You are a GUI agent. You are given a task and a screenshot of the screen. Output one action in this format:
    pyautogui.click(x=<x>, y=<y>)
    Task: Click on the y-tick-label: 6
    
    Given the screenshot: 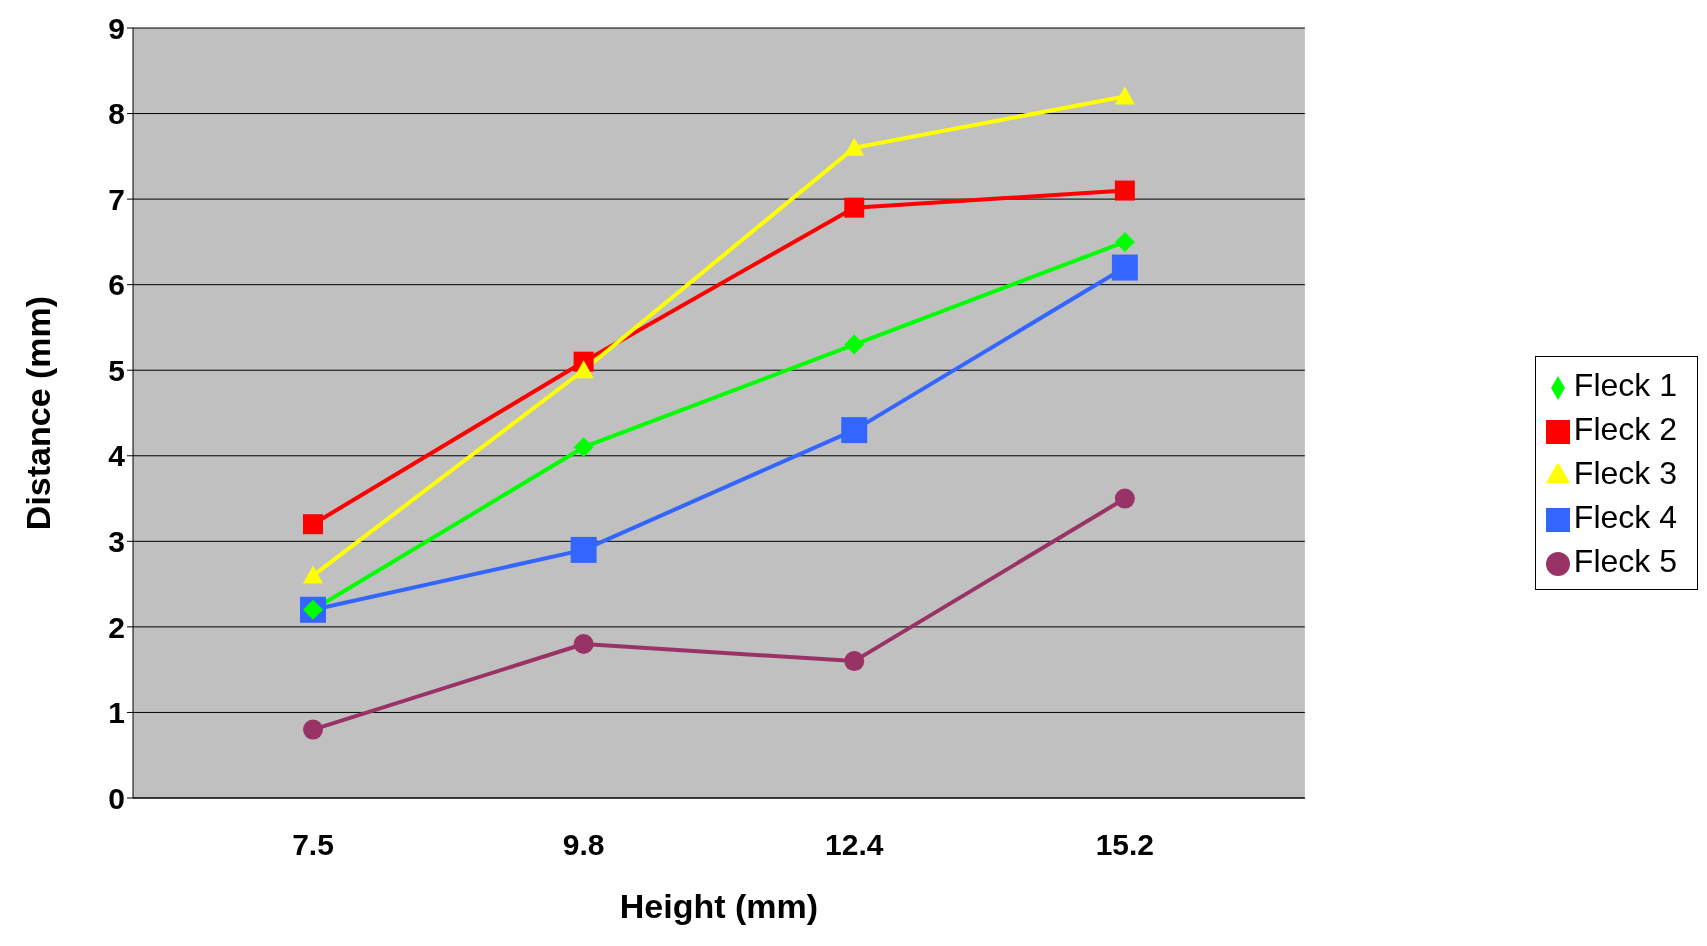 What is the action you would take?
    pyautogui.click(x=116, y=285)
    